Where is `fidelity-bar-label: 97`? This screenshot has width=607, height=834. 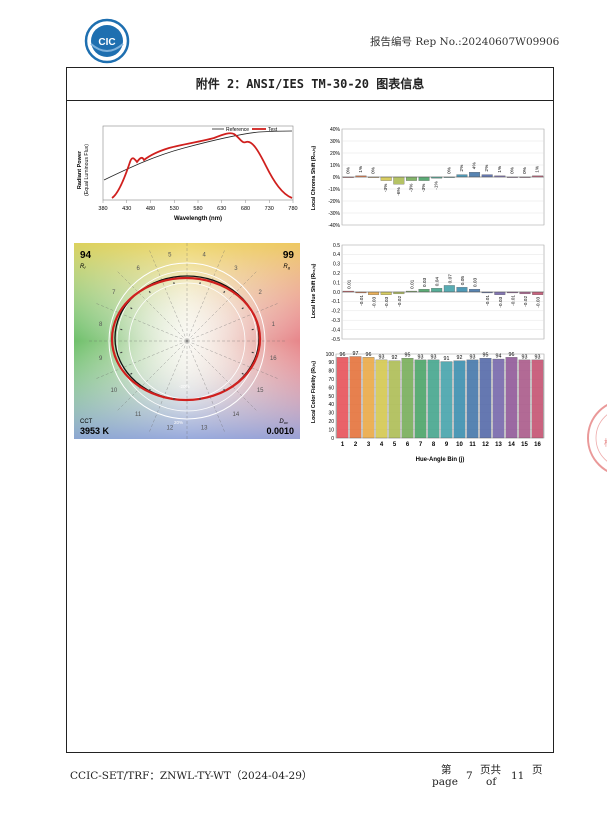
fidelity-bar-label: 97 is located at coordinates (356, 354).